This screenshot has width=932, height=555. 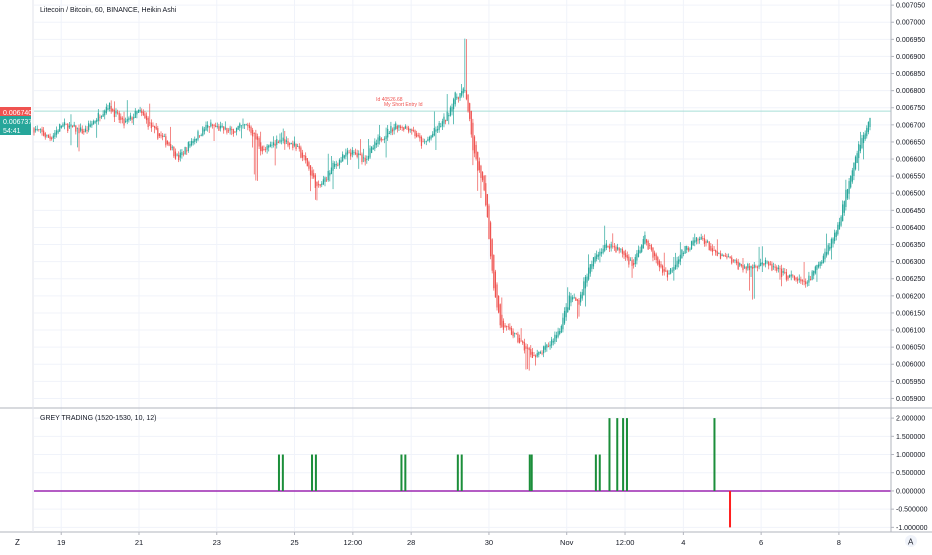 I want to click on auto-scale-button: A, so click(x=911, y=541).